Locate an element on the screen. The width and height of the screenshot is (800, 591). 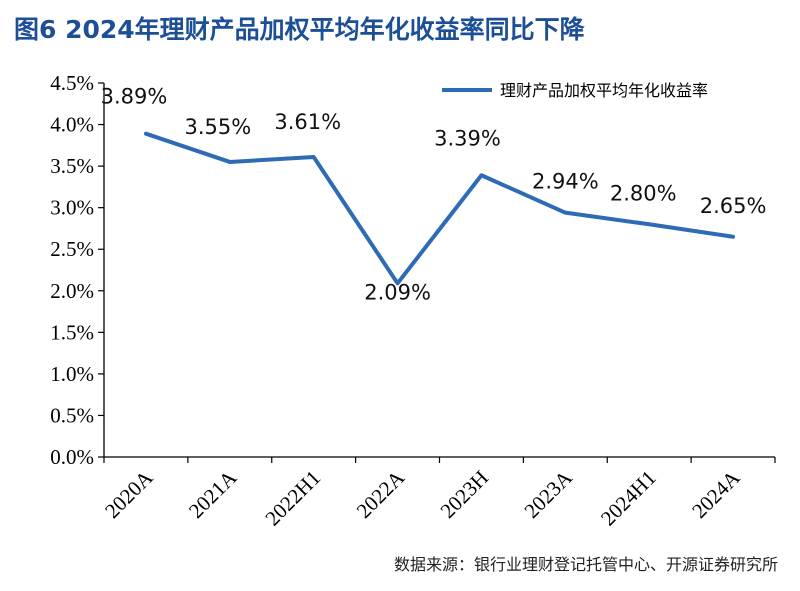
x-tick-label: 2022H1 is located at coordinates (292, 498).